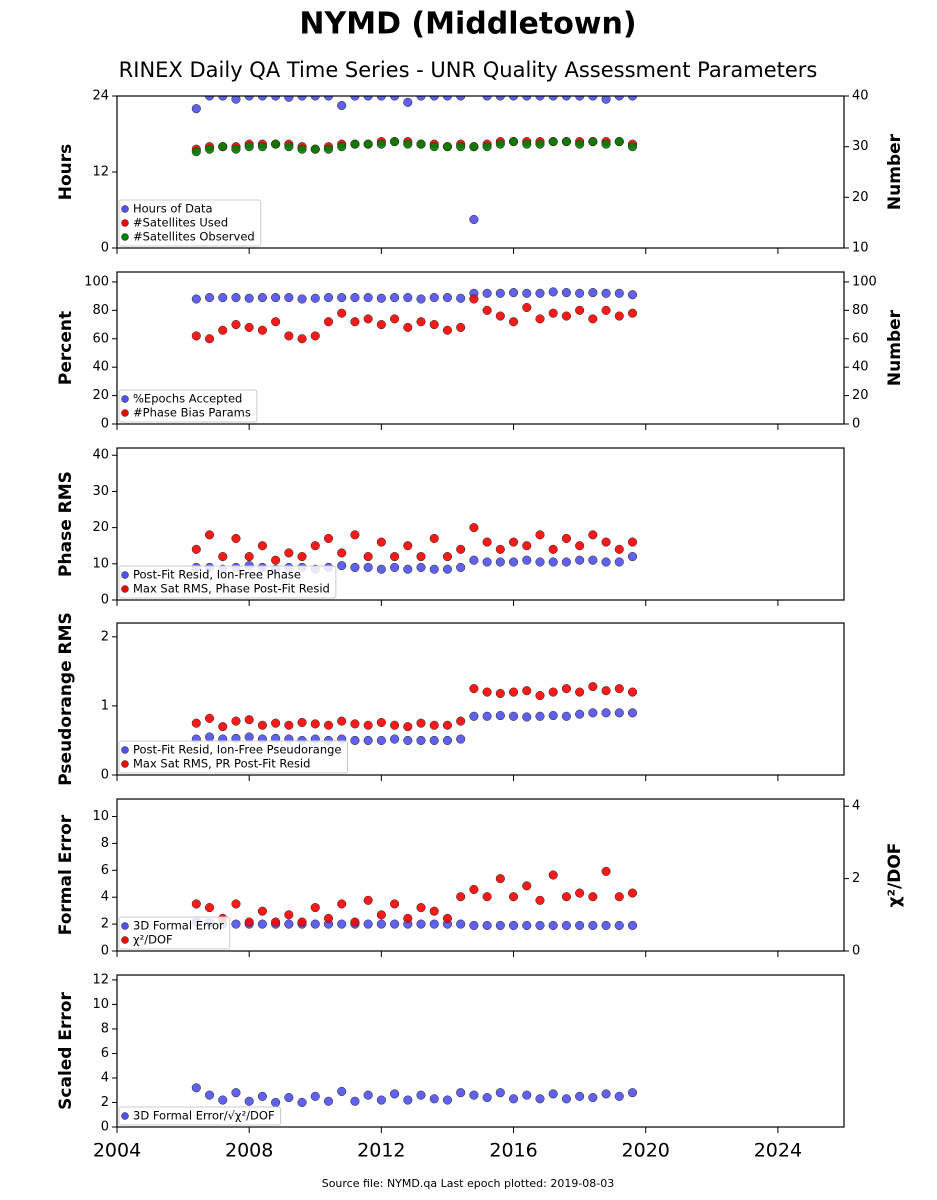 This screenshot has width=937, height=1200. I want to click on y-tick-label: 30, so click(100, 491).